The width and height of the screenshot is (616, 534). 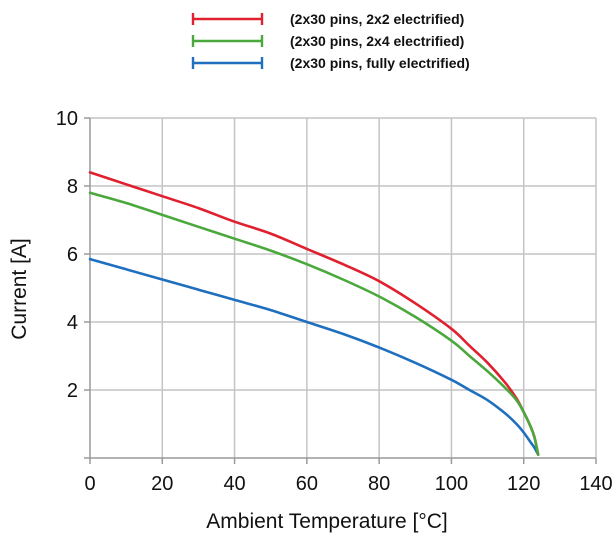 What do you see at coordinates (72, 187) in the screenshot?
I see `y-tick-label: 8` at bounding box center [72, 187].